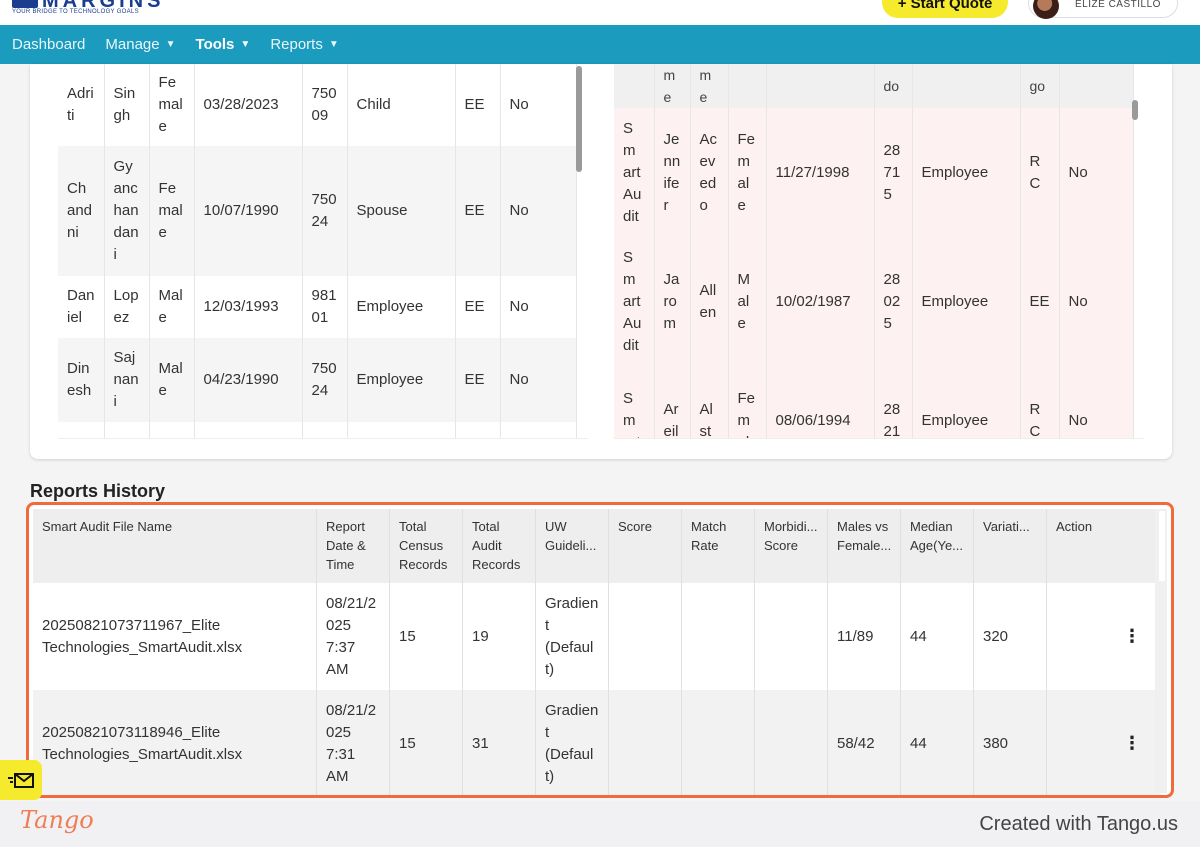  Describe the element at coordinates (81, 380) in the screenshot. I see `table-cell: Din esh` at that location.